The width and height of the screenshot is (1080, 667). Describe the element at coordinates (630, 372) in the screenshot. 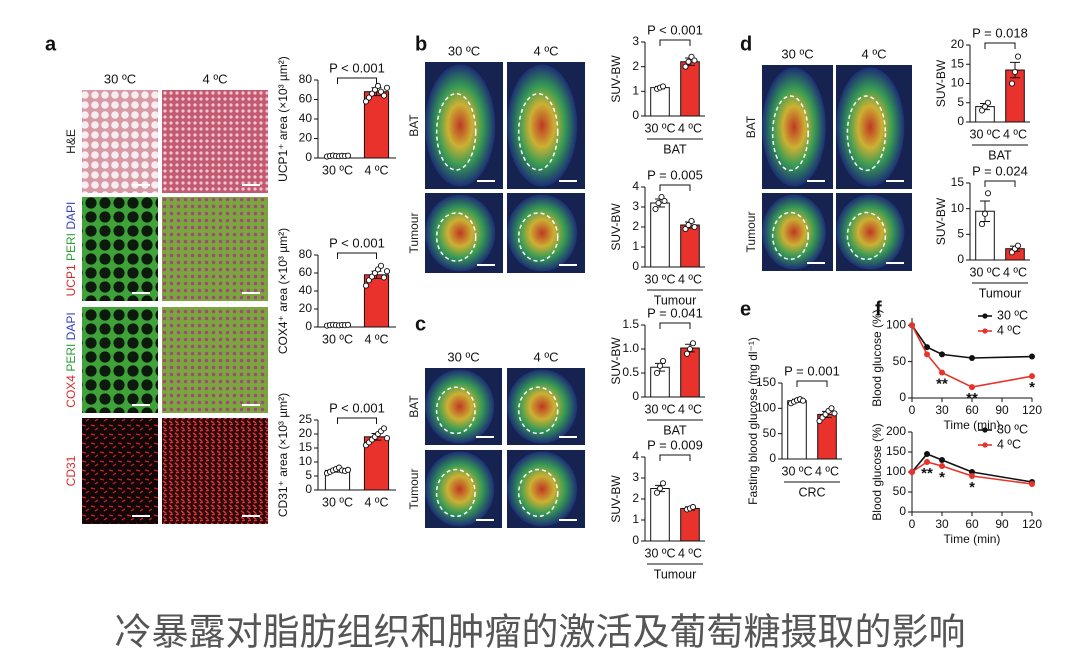

I see `y-tick-label: 0.5` at that location.